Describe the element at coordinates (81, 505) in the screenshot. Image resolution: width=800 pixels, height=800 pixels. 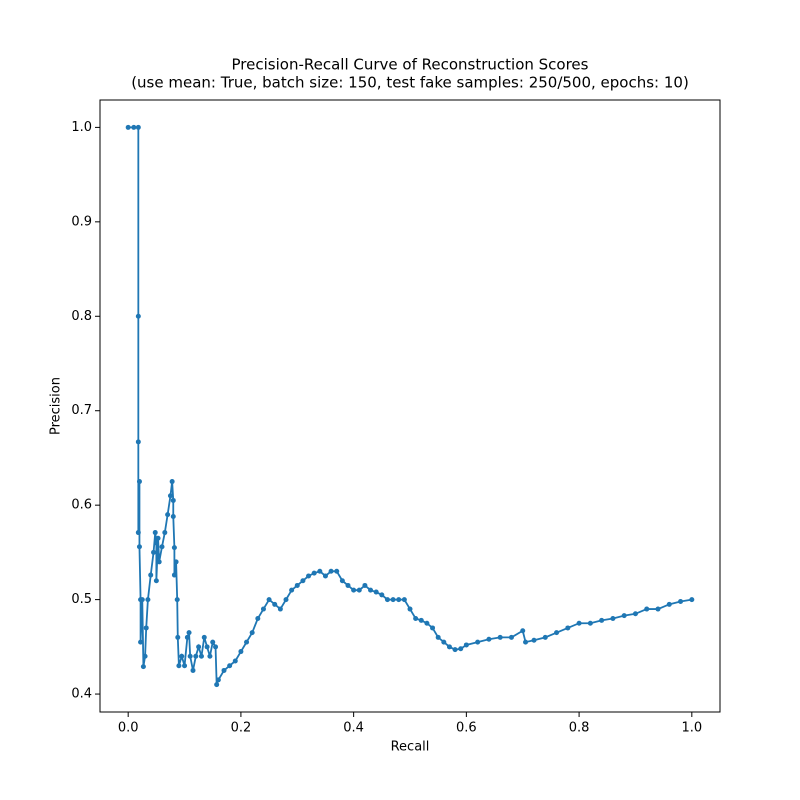
I see `y-tick-label: 0.6` at that location.